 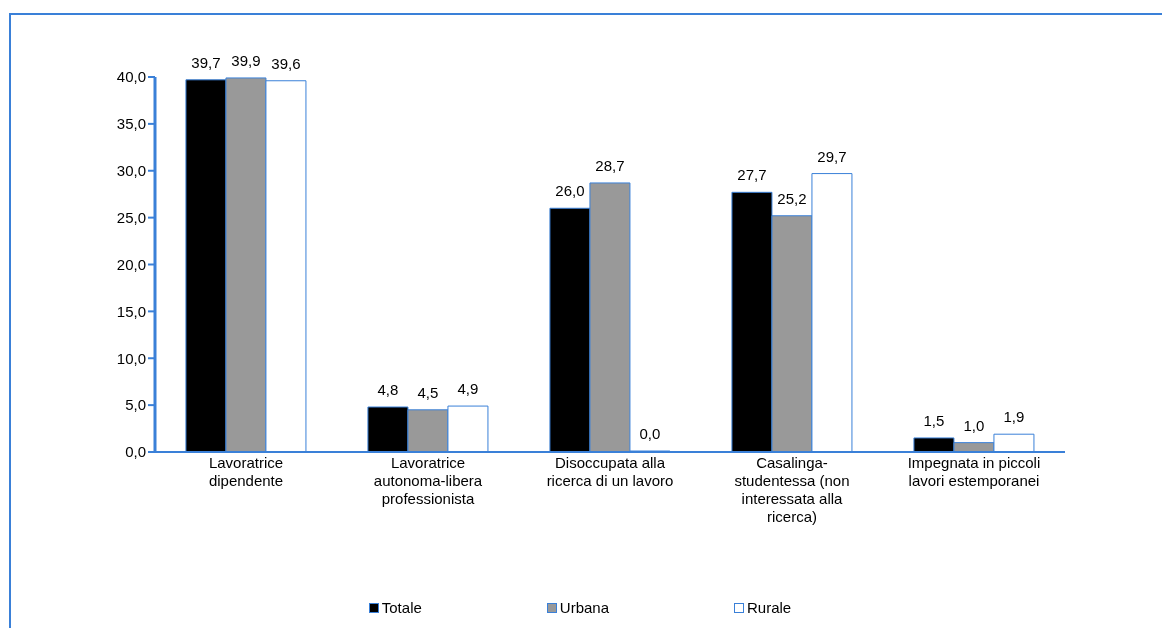 I want to click on data-label: 39,7, so click(x=206, y=62).